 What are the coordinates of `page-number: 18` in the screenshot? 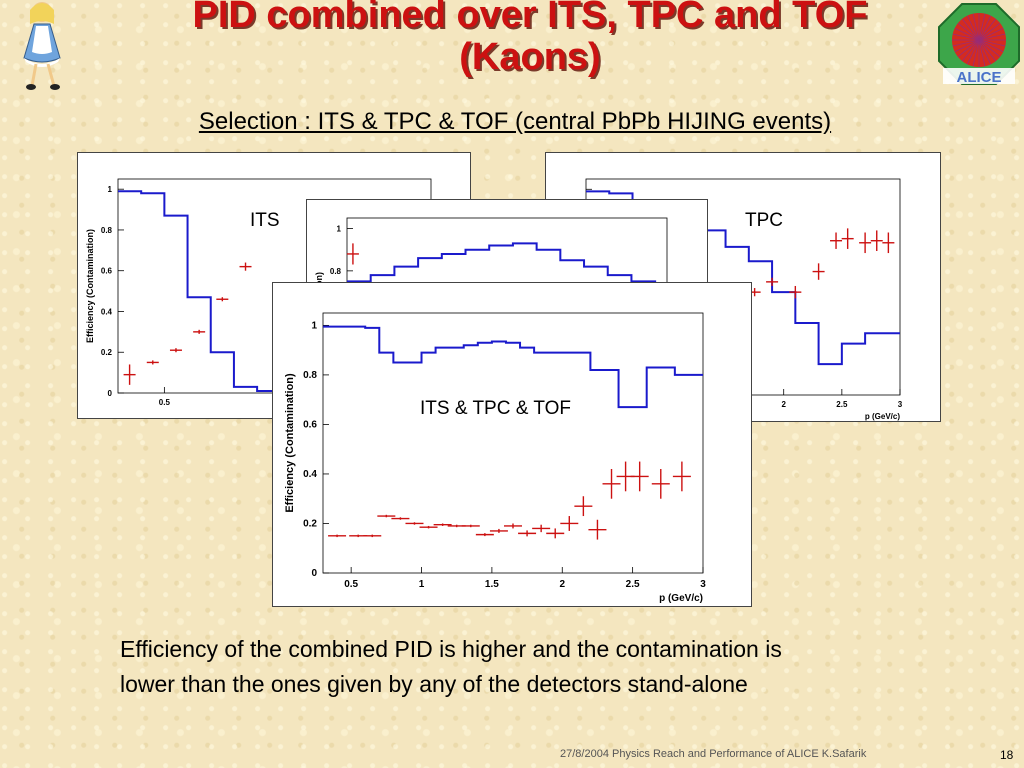 It's located at (1007, 755).